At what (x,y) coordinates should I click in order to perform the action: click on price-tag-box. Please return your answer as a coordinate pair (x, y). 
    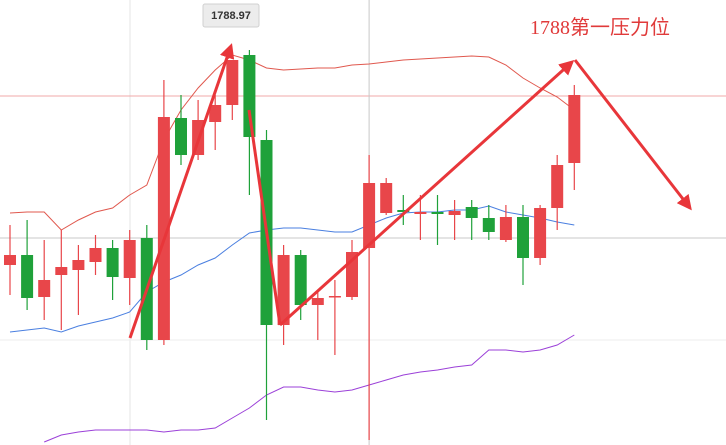
    Looking at the image, I should click on (231, 15).